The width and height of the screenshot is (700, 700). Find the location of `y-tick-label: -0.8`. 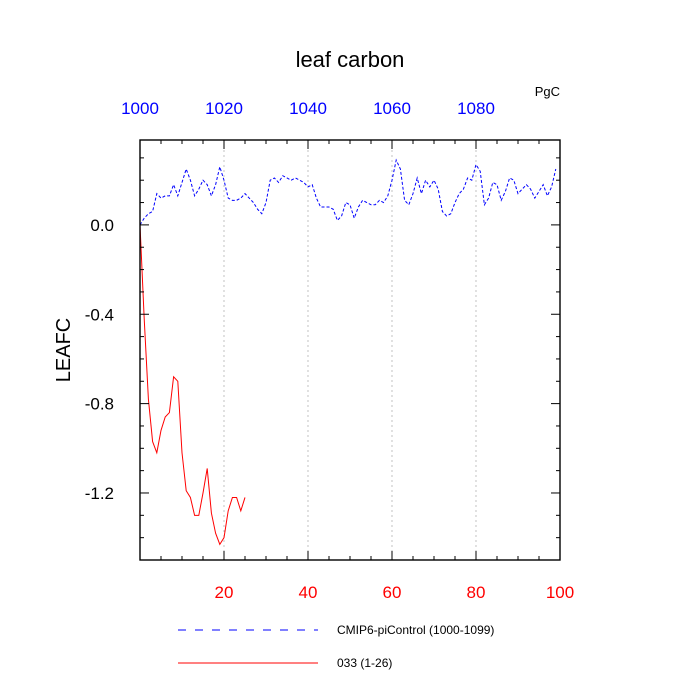

y-tick-label: -0.8 is located at coordinates (99, 404).